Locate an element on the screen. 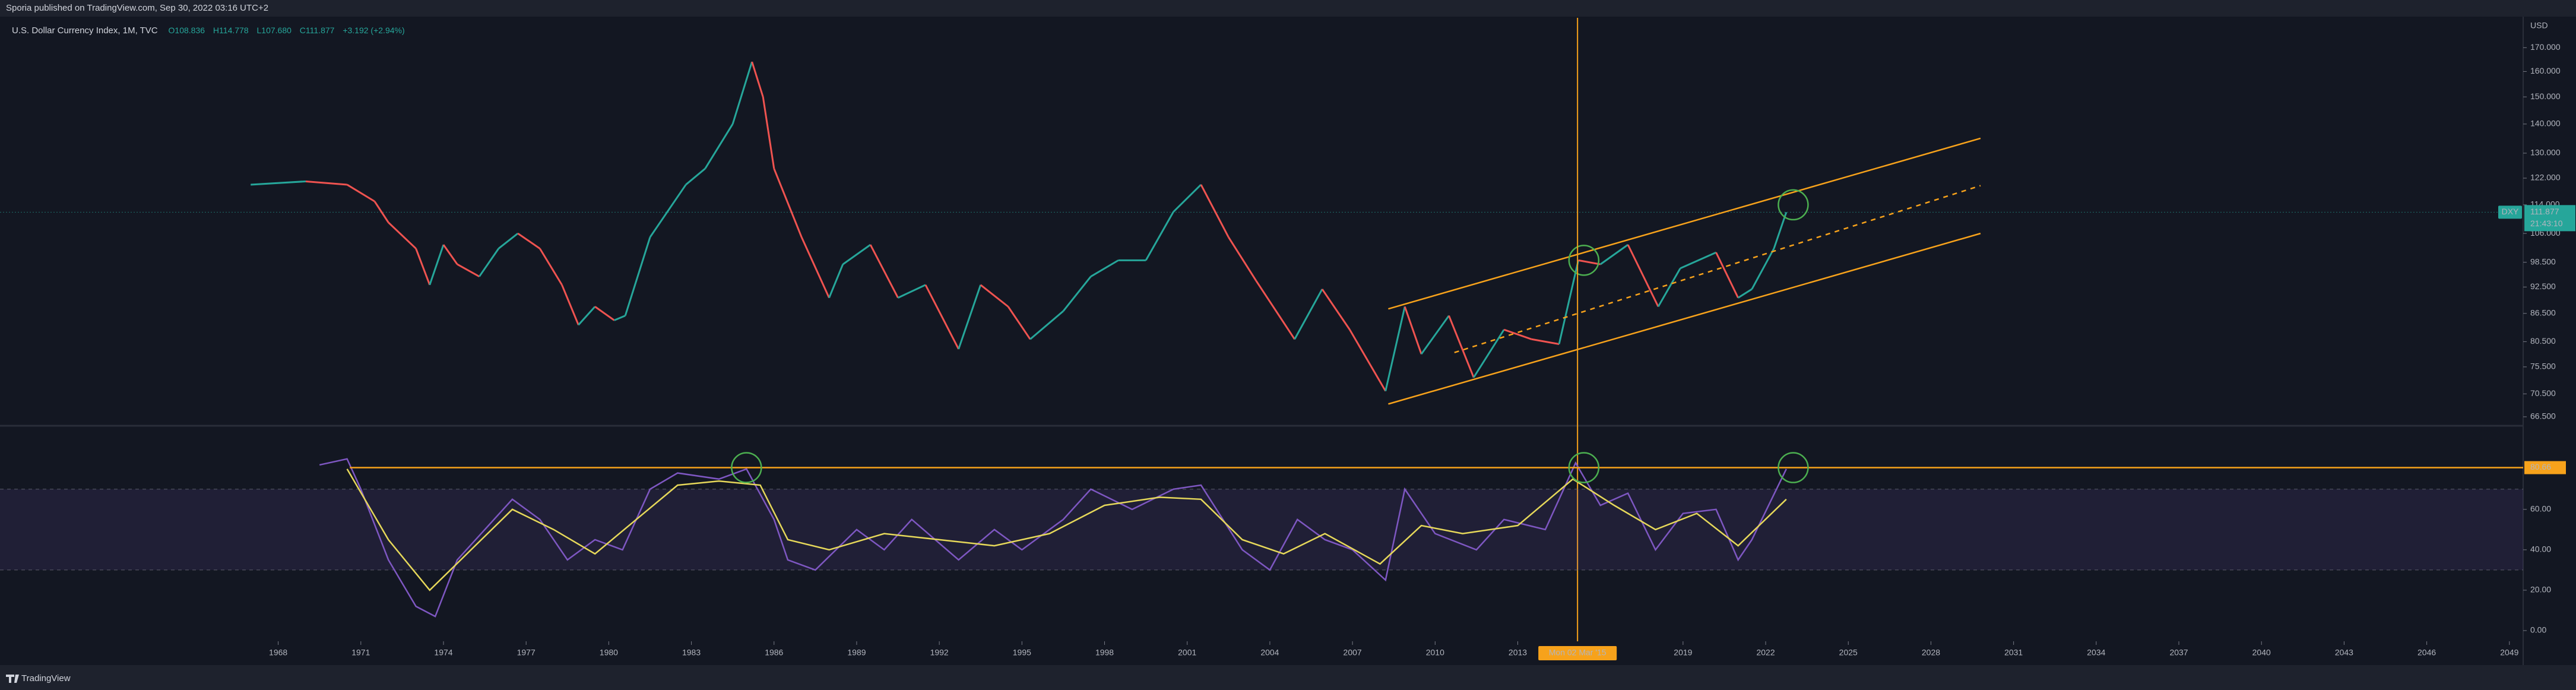  y-tick-label: 20.00 is located at coordinates (2540, 589).